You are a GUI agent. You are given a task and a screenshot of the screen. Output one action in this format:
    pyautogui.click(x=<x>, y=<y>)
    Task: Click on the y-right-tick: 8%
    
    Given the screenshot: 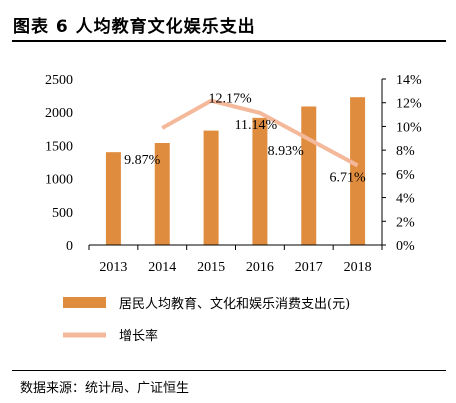 What is the action you would take?
    pyautogui.click(x=405, y=151)
    